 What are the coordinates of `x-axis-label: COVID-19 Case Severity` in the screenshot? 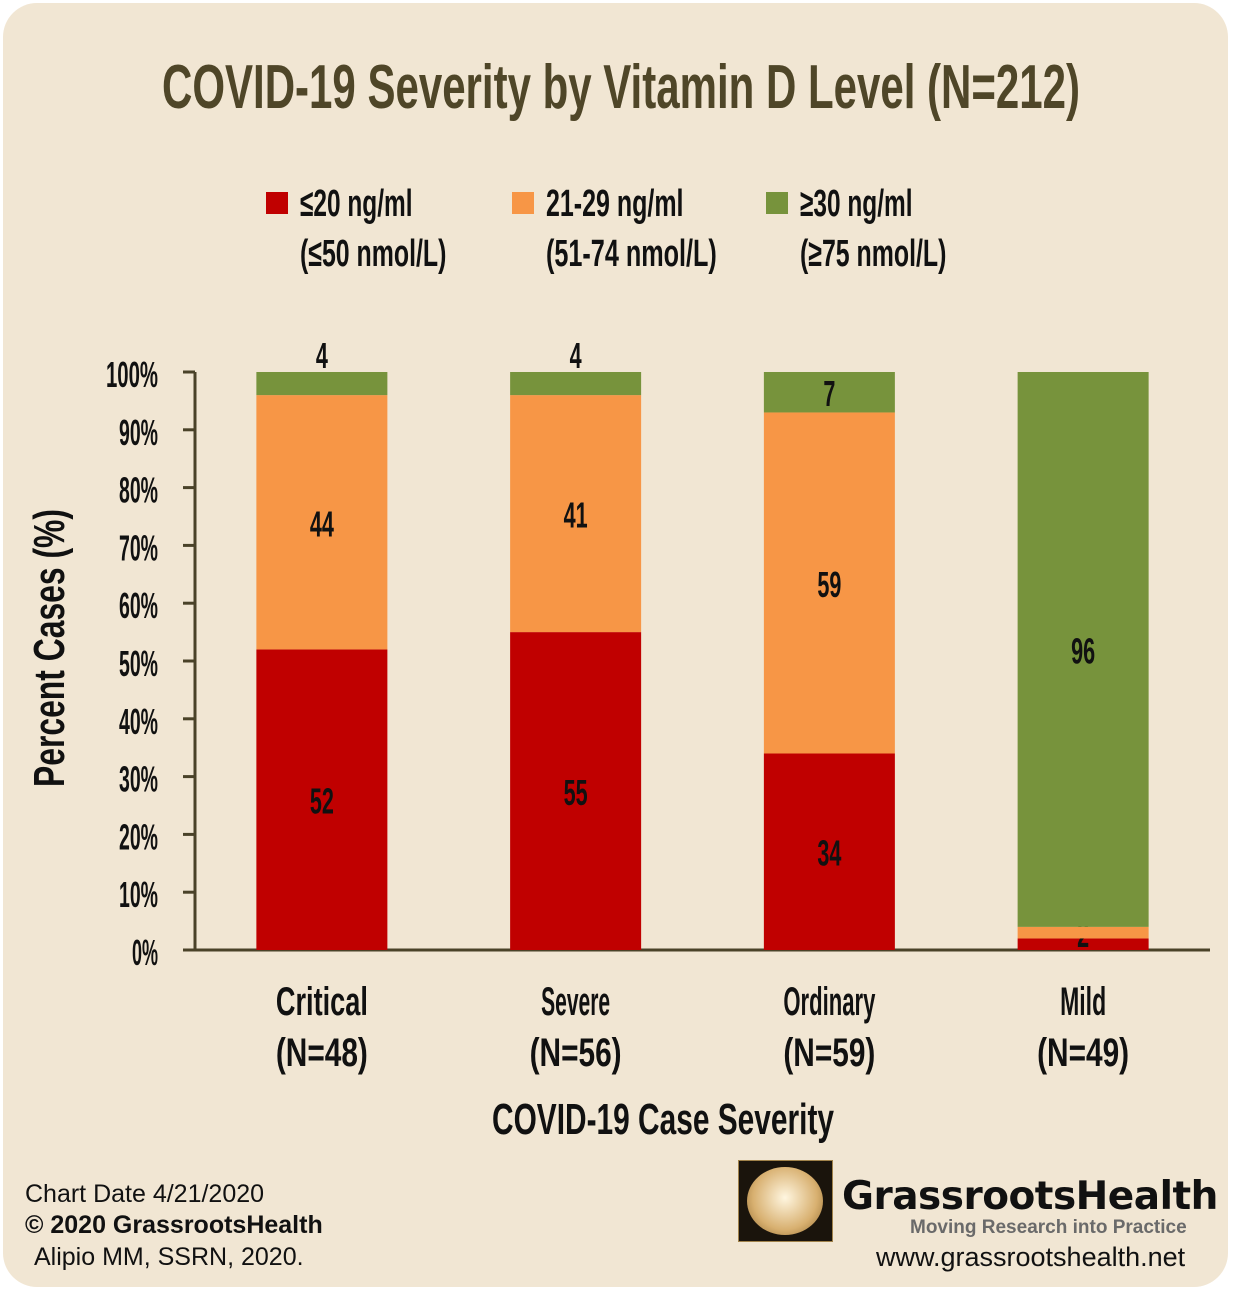 It's located at (663, 1119).